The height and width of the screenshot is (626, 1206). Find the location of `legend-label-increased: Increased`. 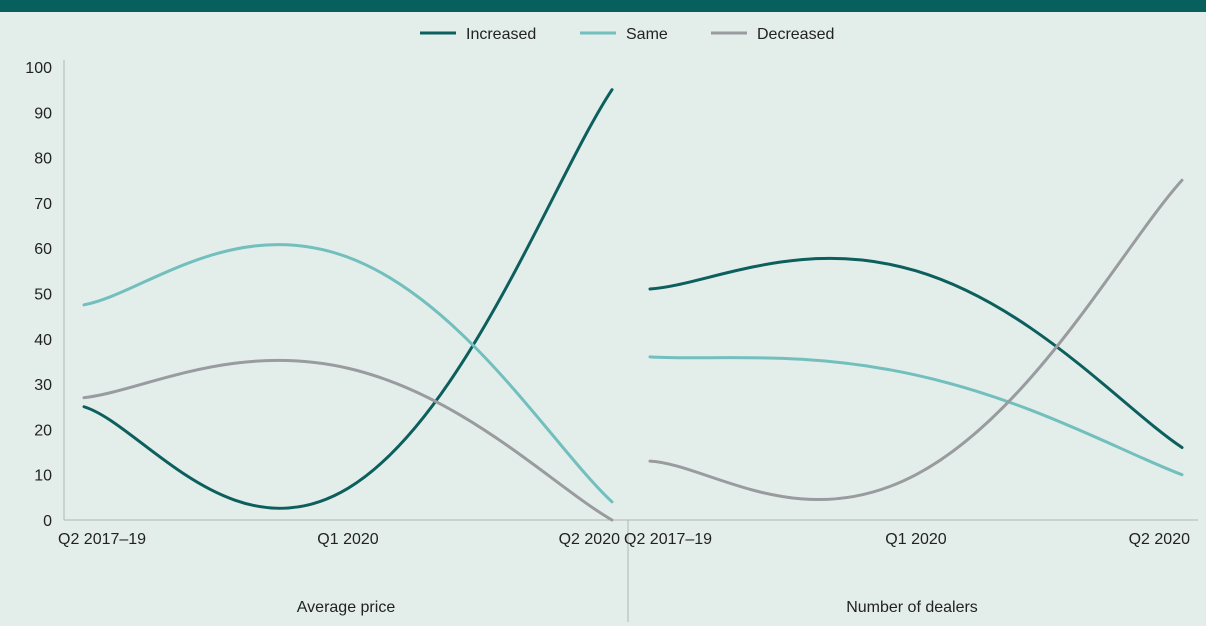

legend-label-increased: Increased is located at coordinates (501, 34).